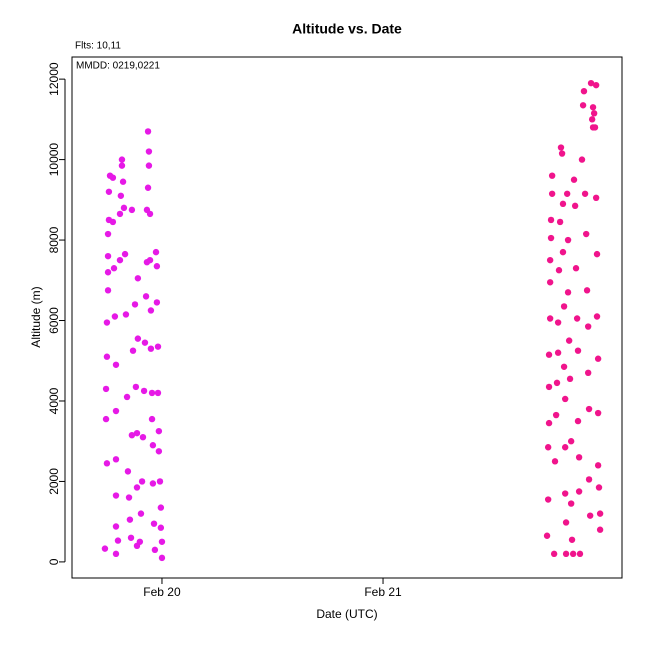 The image size is (650, 650). What do you see at coordinates (54, 400) in the screenshot?
I see `y-tick-label: 4000` at bounding box center [54, 400].